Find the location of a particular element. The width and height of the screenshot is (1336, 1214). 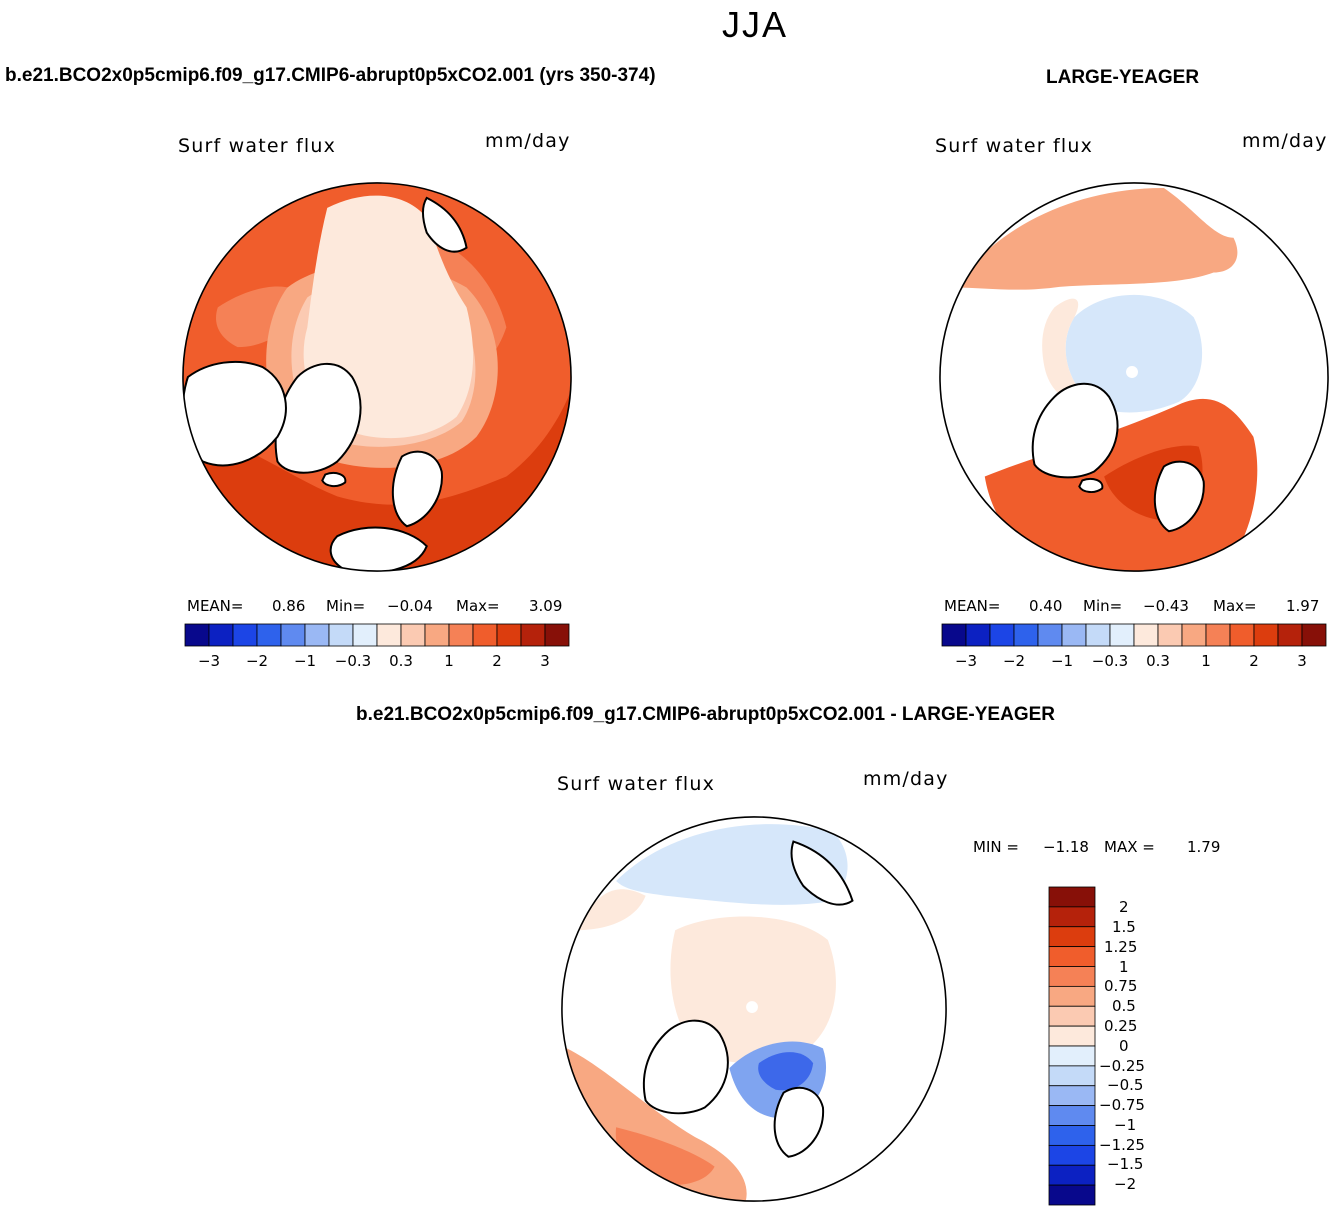

units-label-model: mm/day is located at coordinates (528, 141).